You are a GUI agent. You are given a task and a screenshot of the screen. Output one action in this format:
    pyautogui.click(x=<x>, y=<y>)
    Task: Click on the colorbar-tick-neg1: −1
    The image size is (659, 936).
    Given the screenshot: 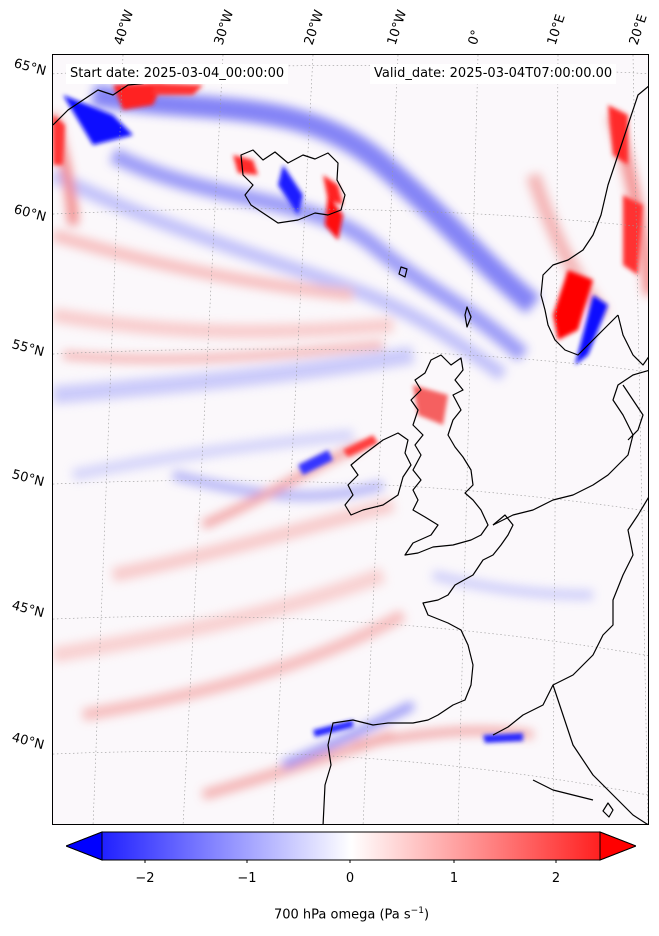 What is the action you would take?
    pyautogui.click(x=247, y=878)
    